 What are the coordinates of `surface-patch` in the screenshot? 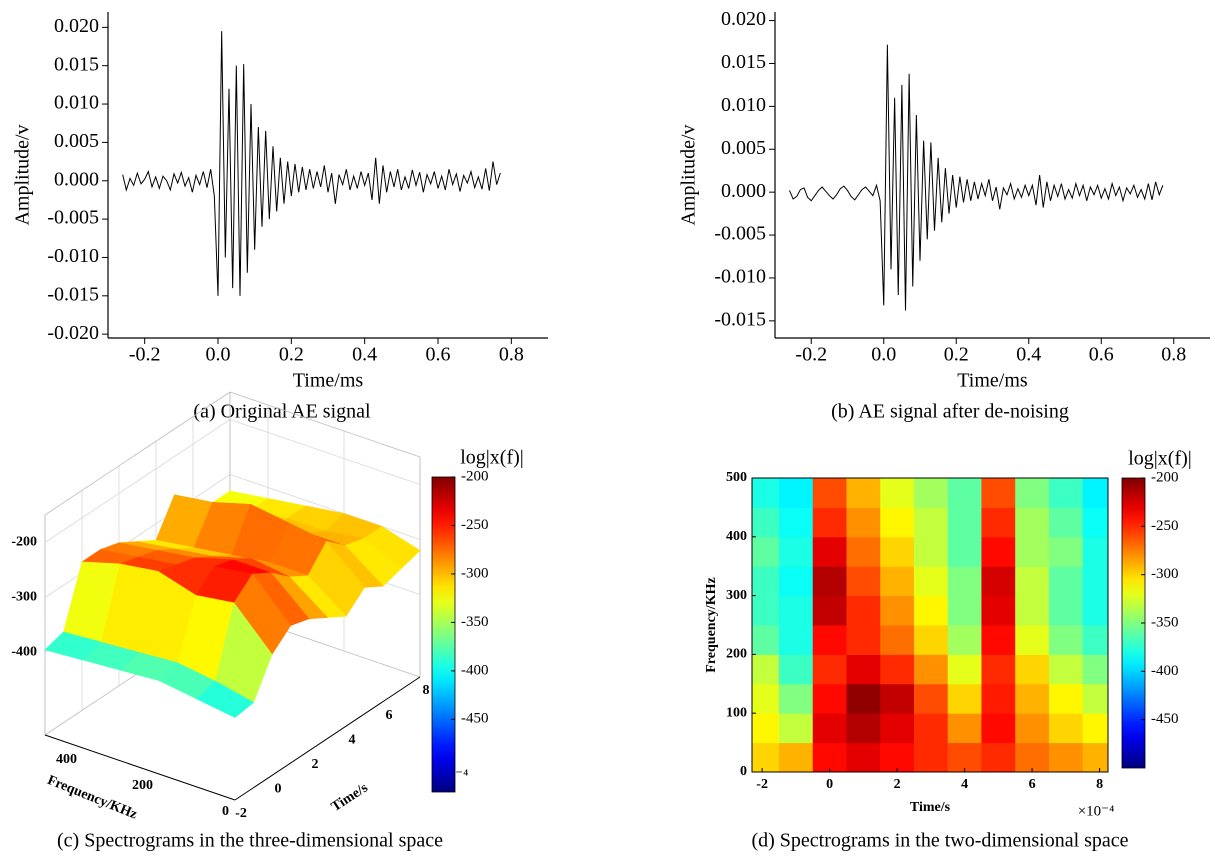 It's located at (225, 699).